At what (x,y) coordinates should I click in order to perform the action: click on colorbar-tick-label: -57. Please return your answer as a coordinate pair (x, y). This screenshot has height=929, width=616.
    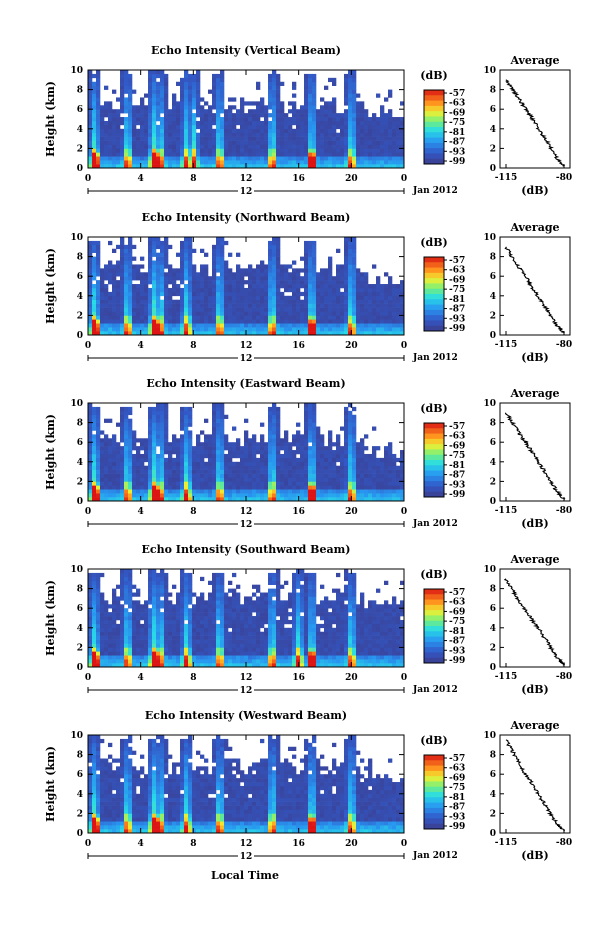
    Looking at the image, I should click on (457, 94).